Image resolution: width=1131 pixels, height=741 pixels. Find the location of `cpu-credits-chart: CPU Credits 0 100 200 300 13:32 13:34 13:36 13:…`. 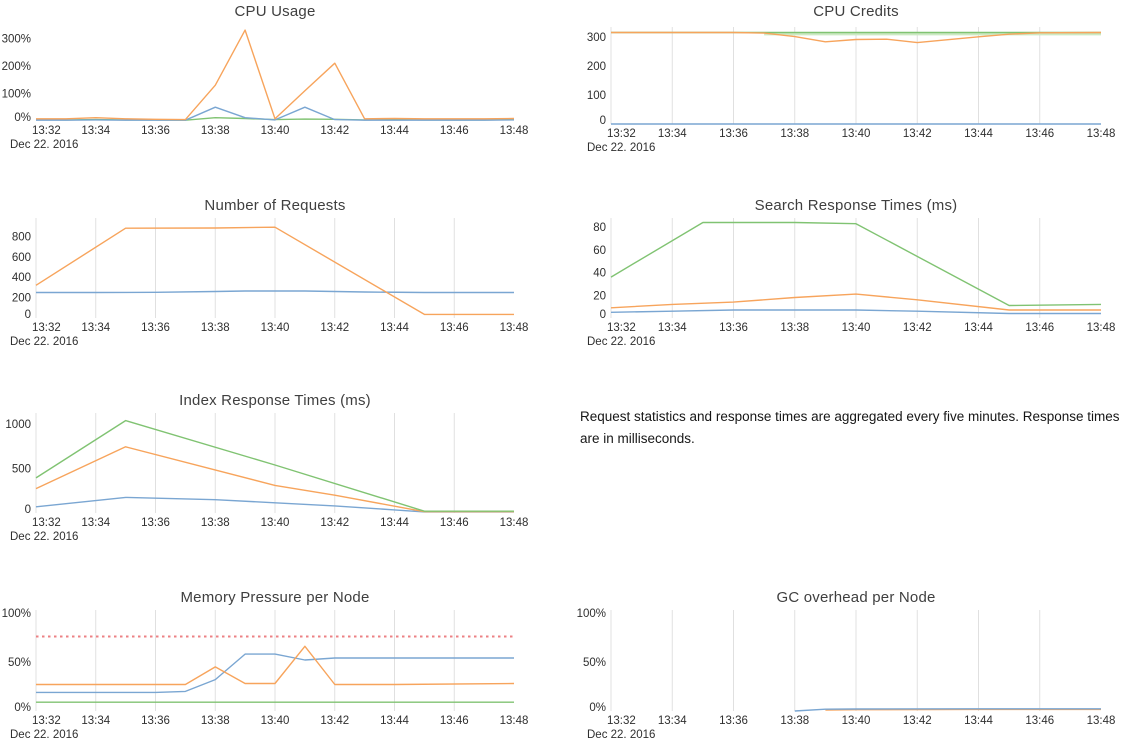

cpu-credits-chart: CPU Credits 0 100 200 300 13:32 13:34 13:36 13:… is located at coordinates (848, 82).